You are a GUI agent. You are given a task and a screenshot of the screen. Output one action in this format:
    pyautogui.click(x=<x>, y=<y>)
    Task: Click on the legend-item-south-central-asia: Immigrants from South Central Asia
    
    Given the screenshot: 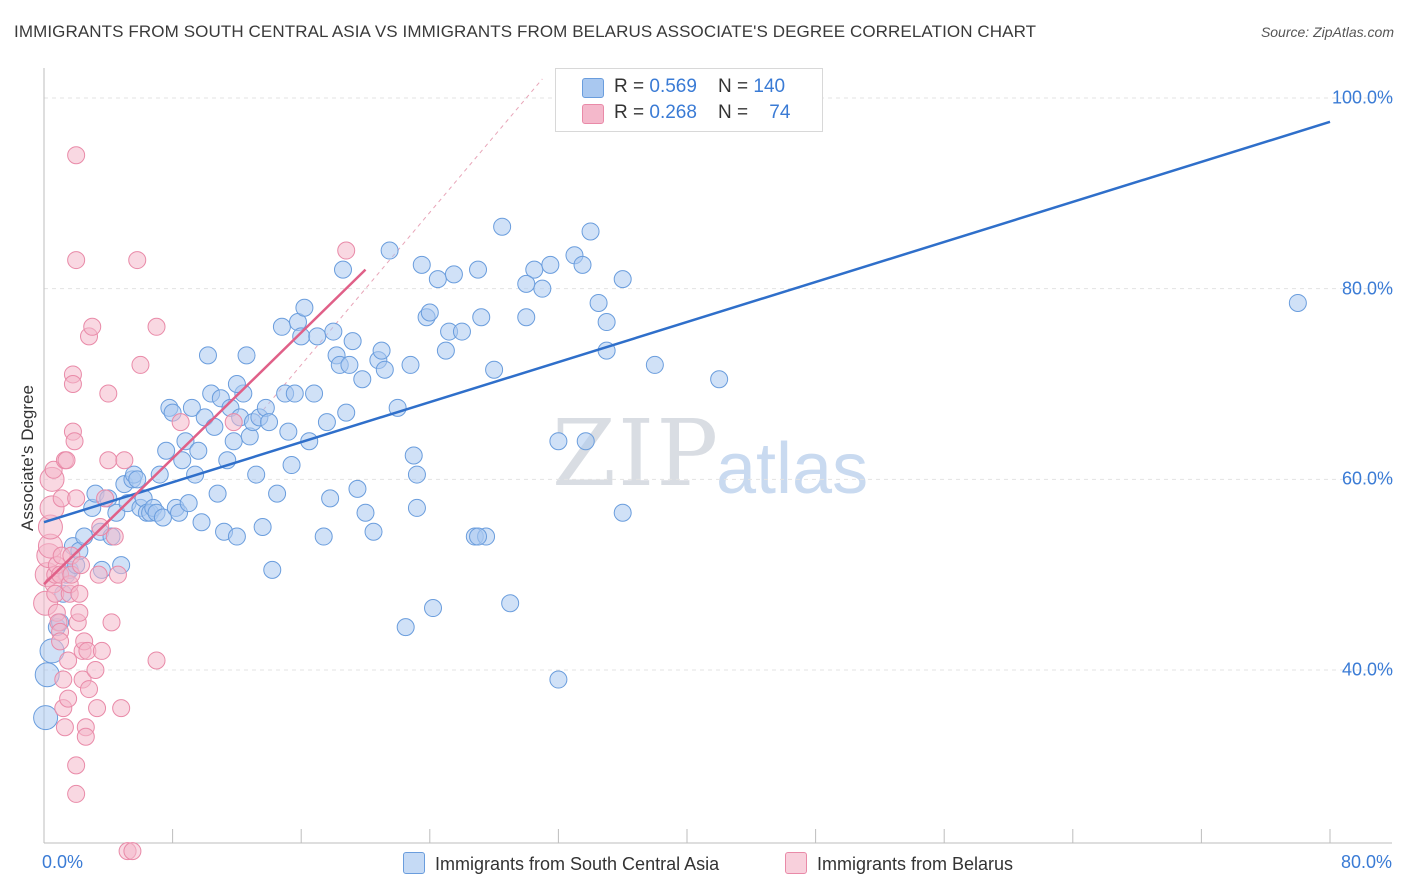 What is the action you would take?
    pyautogui.click(x=561, y=863)
    